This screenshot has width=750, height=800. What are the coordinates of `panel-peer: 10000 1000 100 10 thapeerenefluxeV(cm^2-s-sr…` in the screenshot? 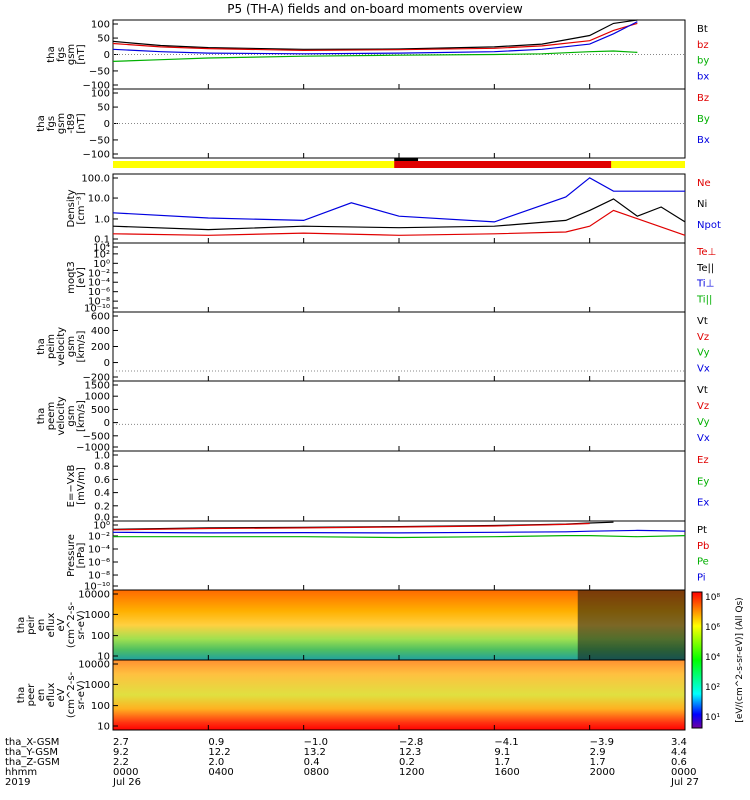 It's located at (351, 696).